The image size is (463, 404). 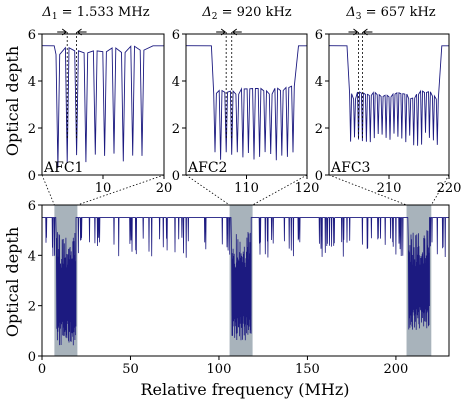 I want to click on afc3-label: AFC3, so click(x=350, y=168).